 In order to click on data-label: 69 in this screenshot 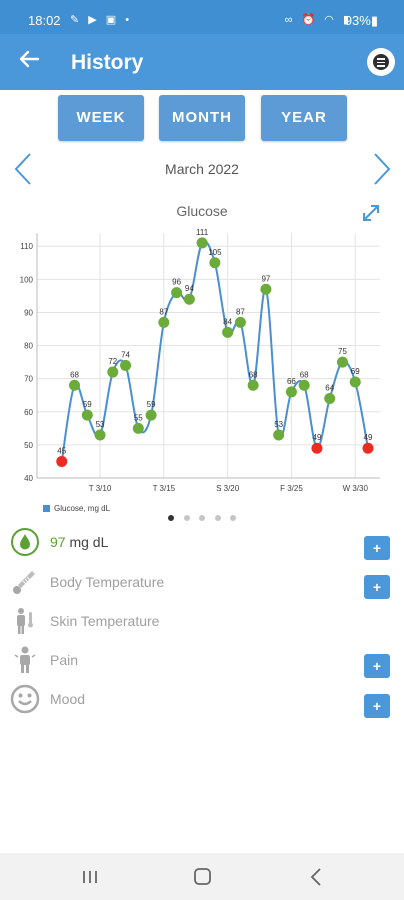, I will do `click(355, 371)`.